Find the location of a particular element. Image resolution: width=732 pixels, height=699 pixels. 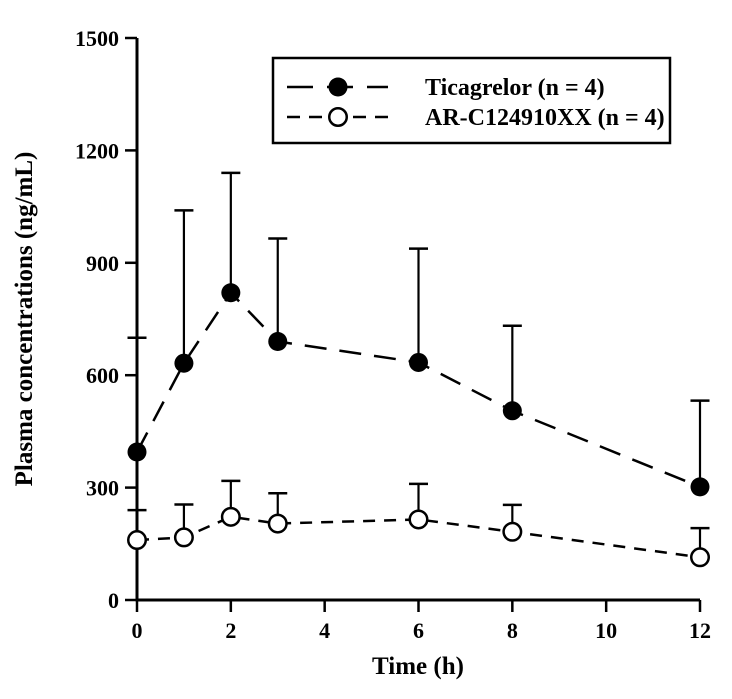

x-tick-label: 4 is located at coordinates (324, 630).